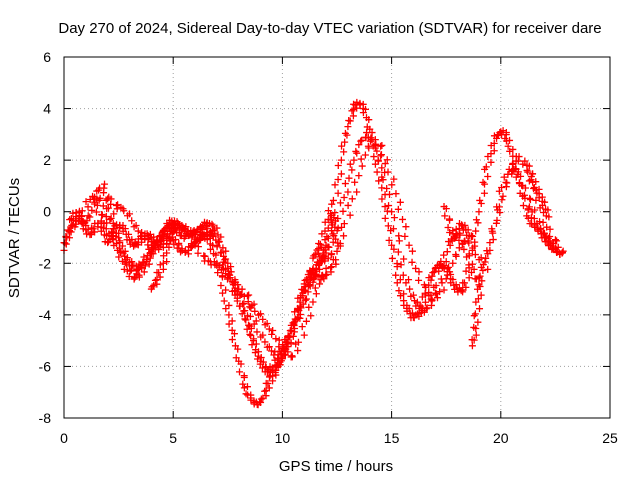  Describe the element at coordinates (610, 438) in the screenshot. I see `x-tick-label: 25` at that location.